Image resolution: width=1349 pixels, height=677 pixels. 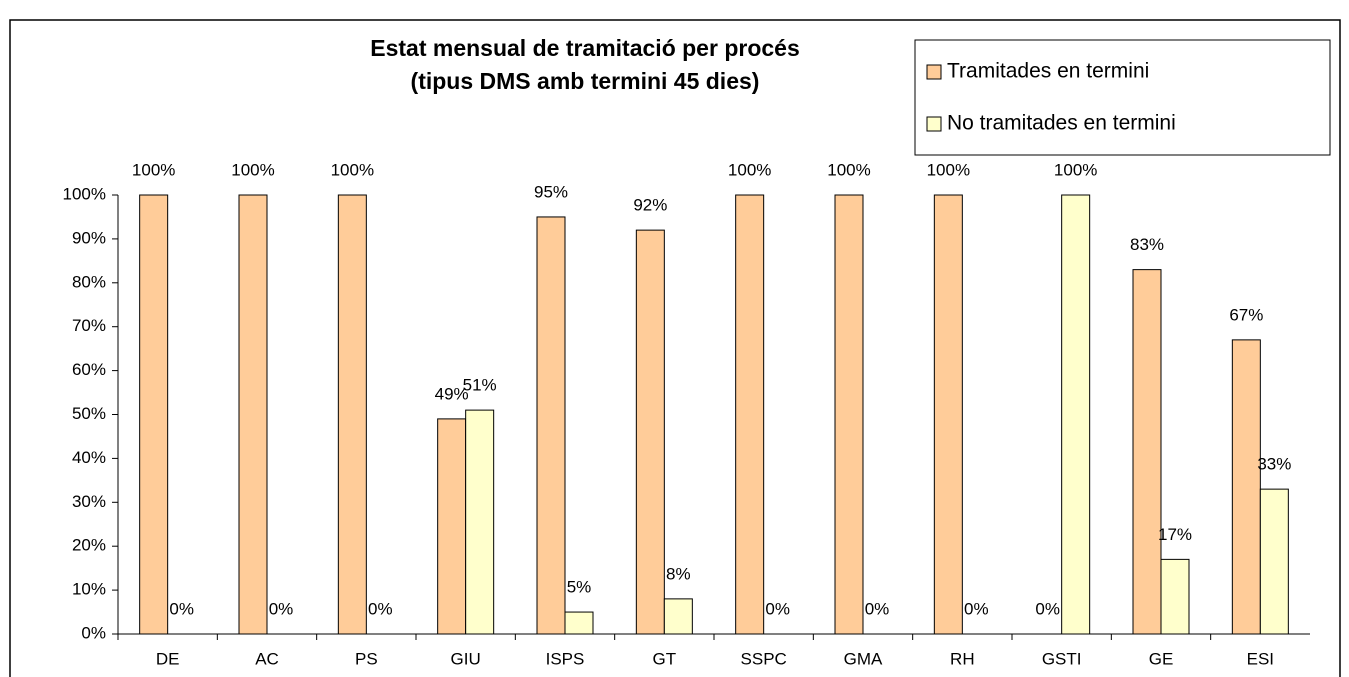 I want to click on x-tick-label: ESI, so click(x=1260, y=658).